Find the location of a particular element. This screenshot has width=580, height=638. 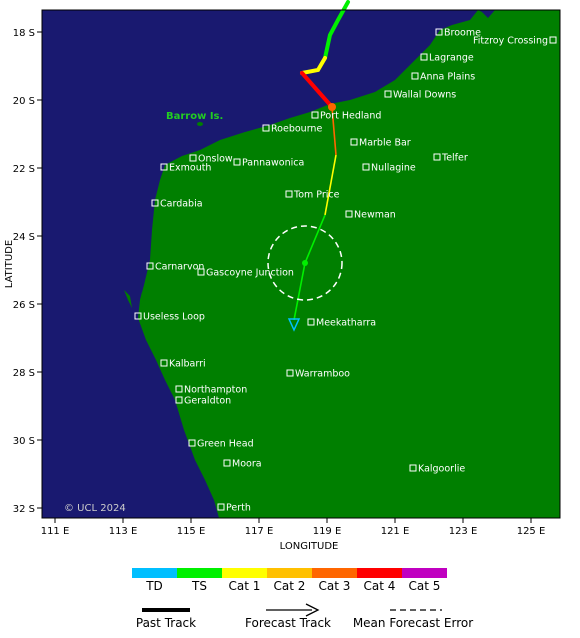

place-label: Warramboo is located at coordinates (322, 374).